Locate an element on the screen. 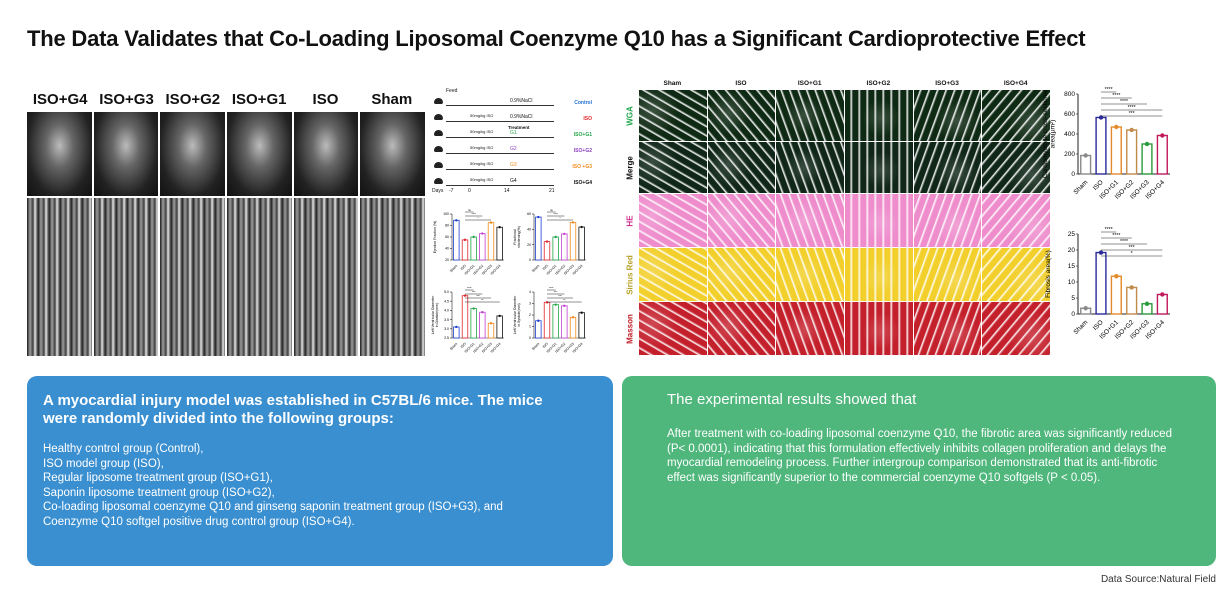  histology-row: Masson is located at coordinates (836, 328).